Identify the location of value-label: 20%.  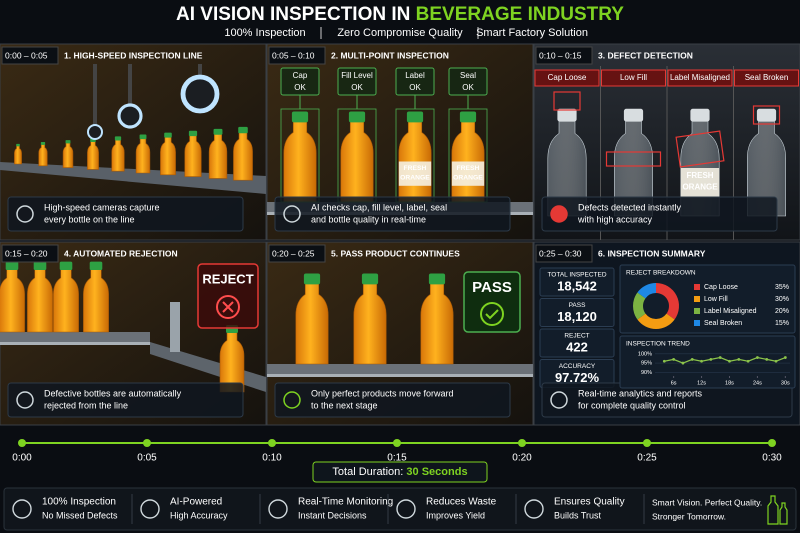
(782, 311).